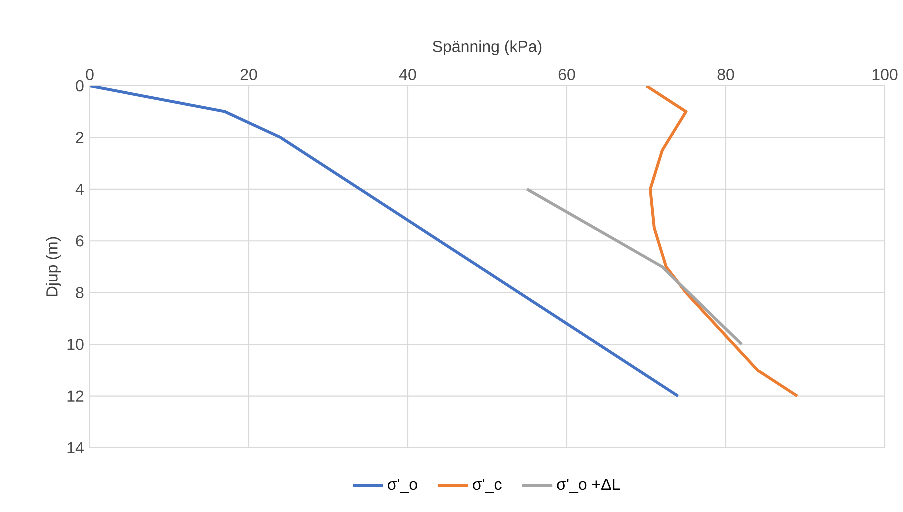 The height and width of the screenshot is (512, 903). I want to click on x-tick-label: 100, so click(885, 74).